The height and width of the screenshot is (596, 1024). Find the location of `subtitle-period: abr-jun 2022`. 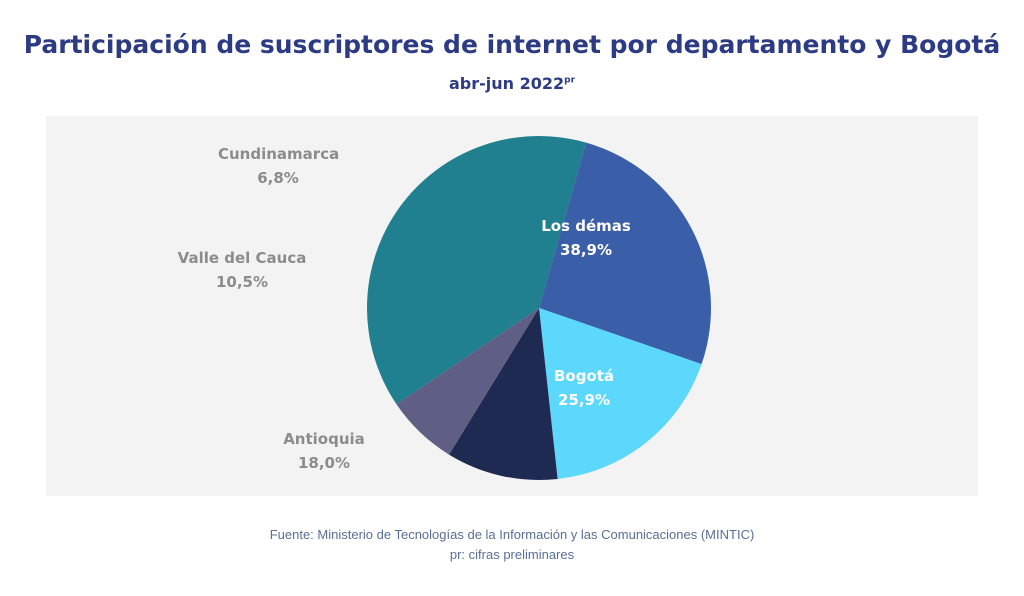

subtitle-period: abr-jun 2022 is located at coordinates (506, 83).